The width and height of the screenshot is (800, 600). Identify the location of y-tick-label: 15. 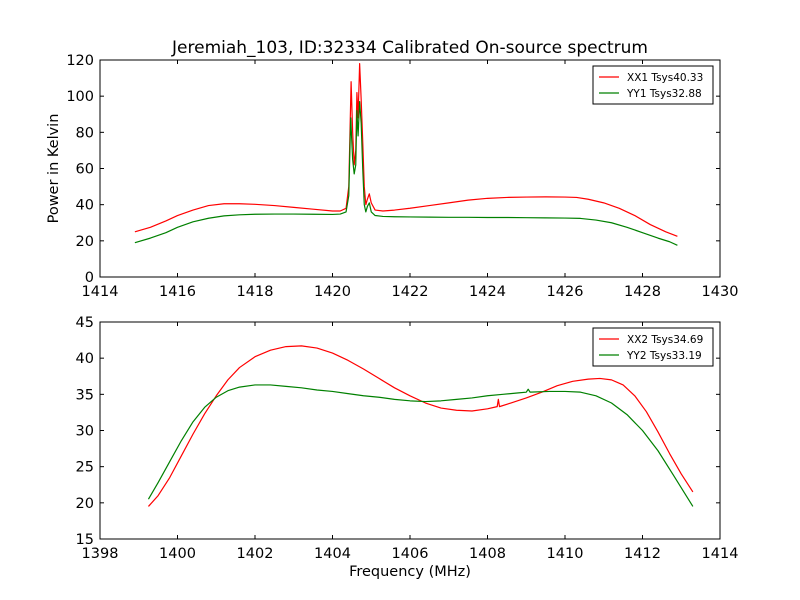
(85, 540).